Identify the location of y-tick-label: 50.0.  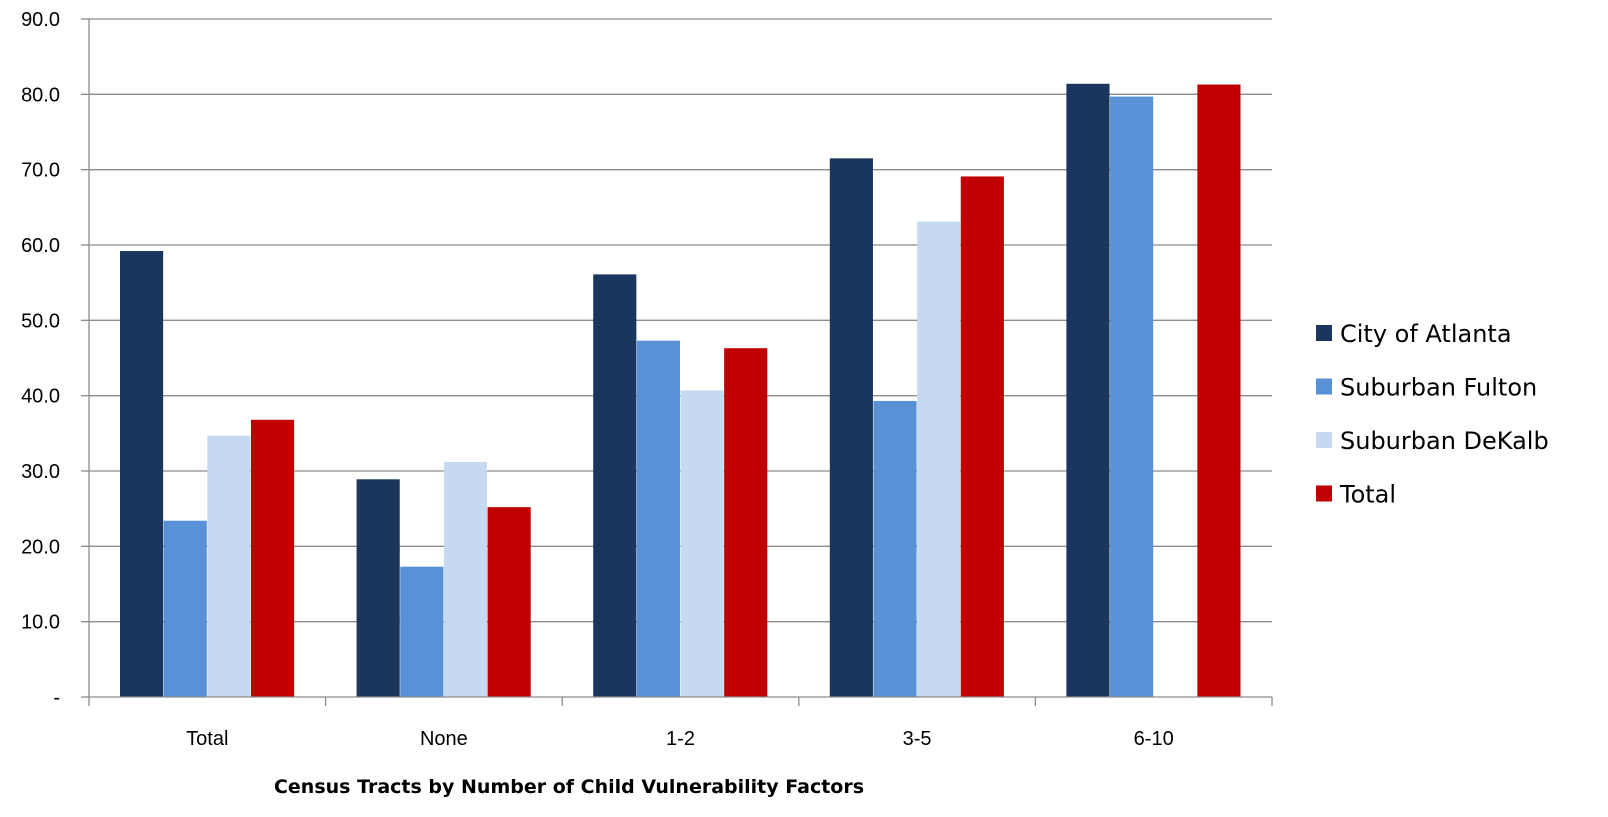
(40, 321).